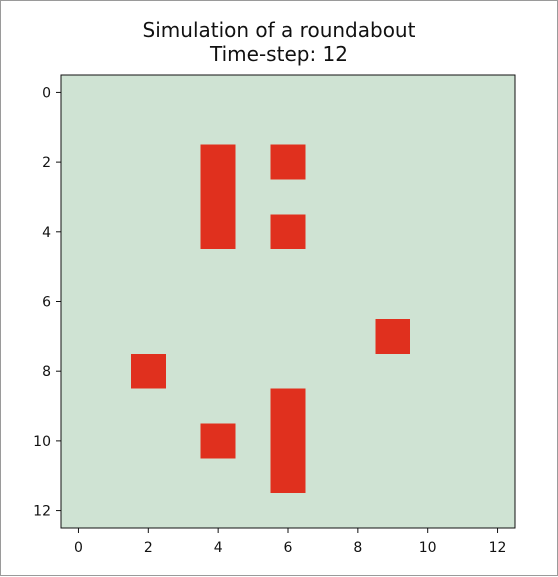 This screenshot has width=558, height=577. What do you see at coordinates (46, 372) in the screenshot?
I see `y-tick-label: 8` at bounding box center [46, 372].